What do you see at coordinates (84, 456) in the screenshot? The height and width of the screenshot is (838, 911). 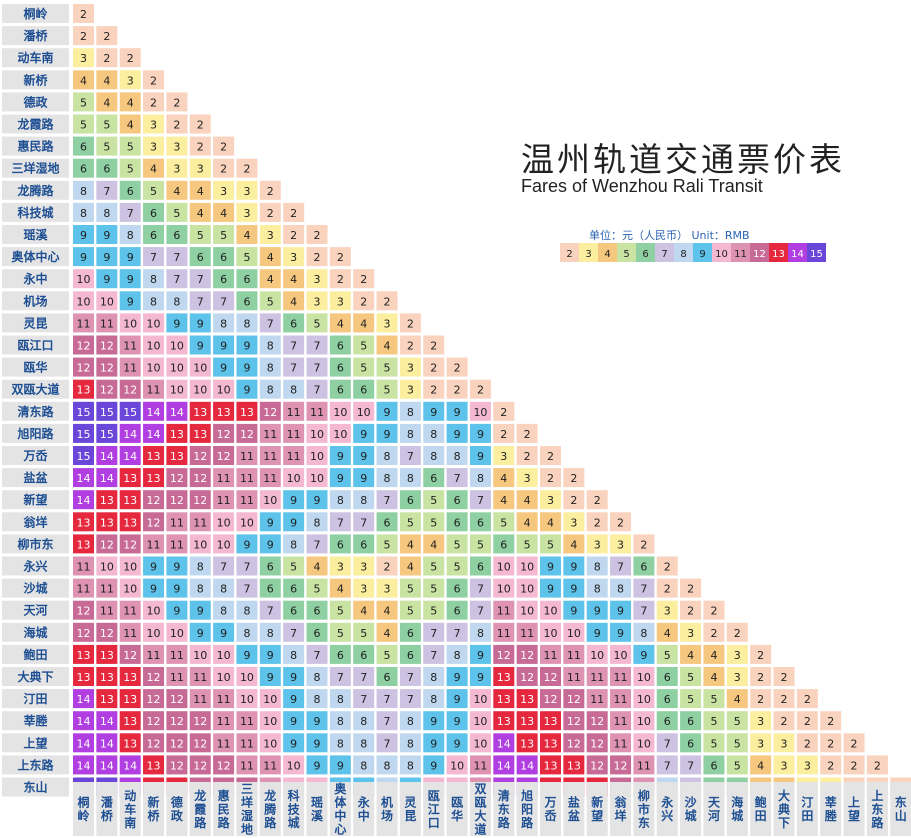 I see `fare-value: 15` at bounding box center [84, 456].